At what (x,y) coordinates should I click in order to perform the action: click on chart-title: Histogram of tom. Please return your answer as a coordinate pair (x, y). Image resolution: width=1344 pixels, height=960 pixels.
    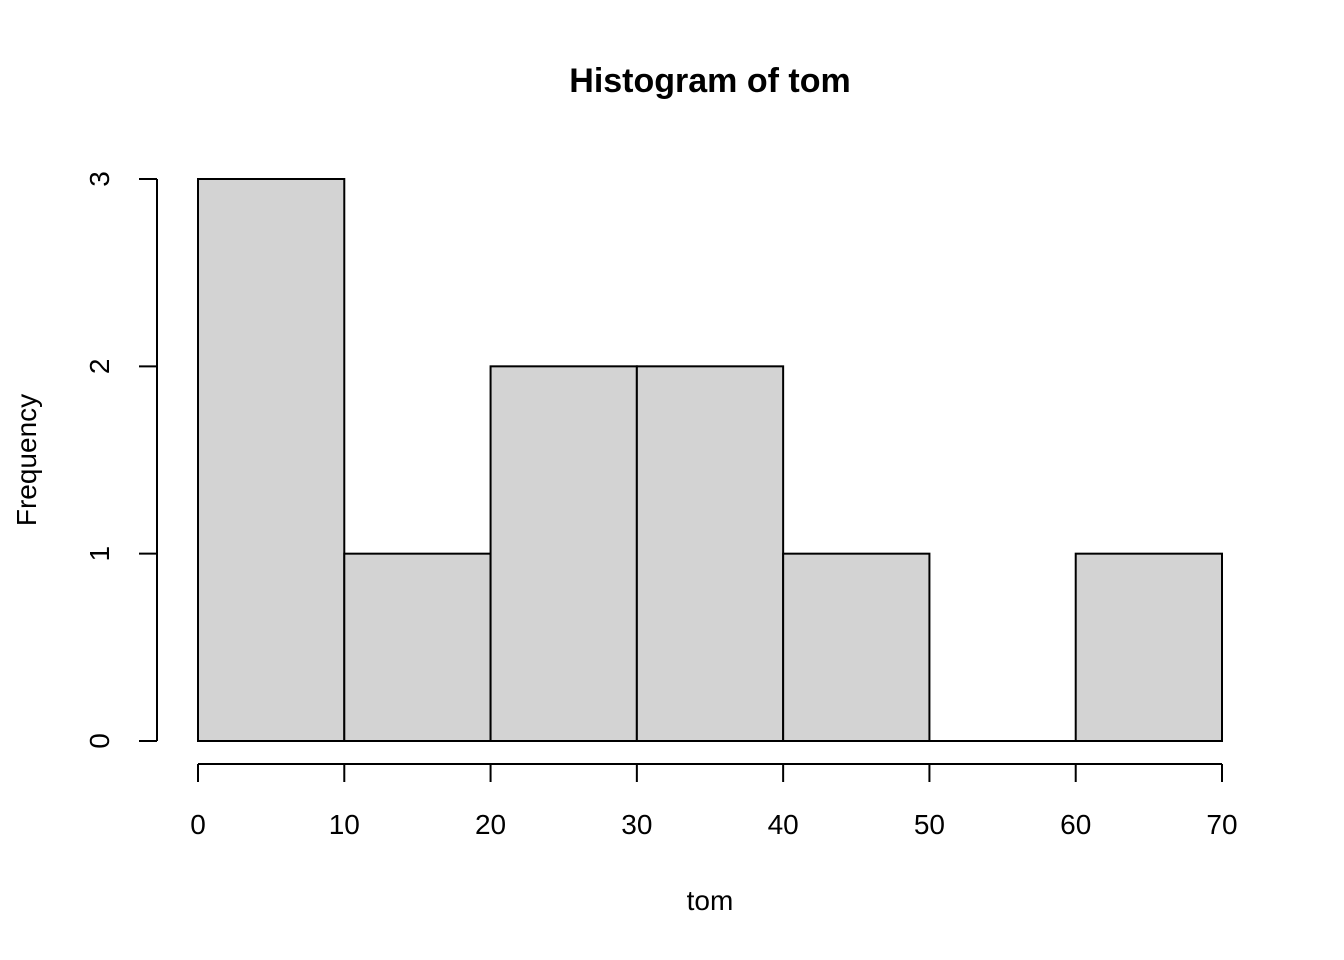
    Looking at the image, I should click on (709, 81).